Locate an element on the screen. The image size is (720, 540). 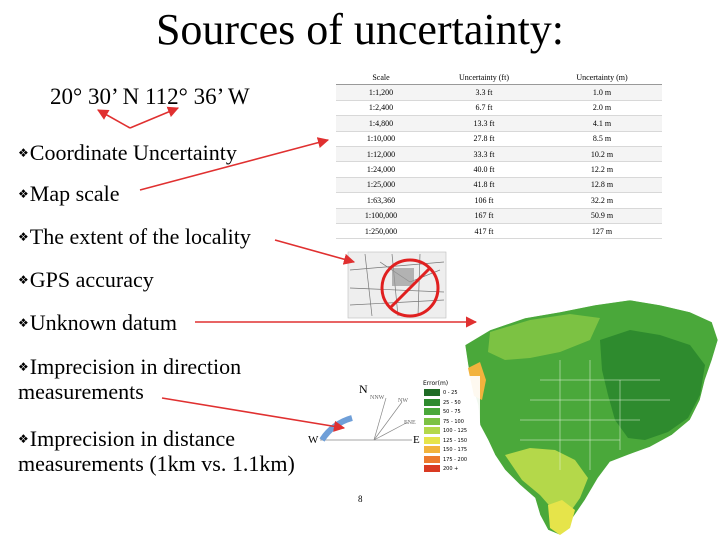
compass-label-nw: NW is located at coordinates (403, 401).